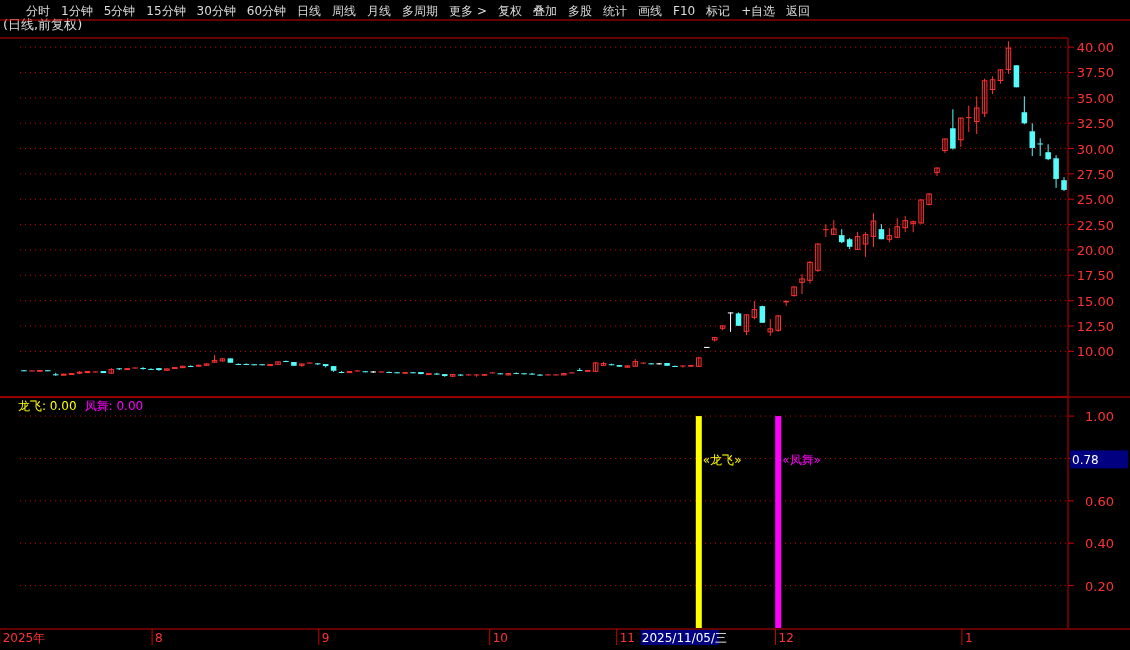  I want to click on text: 复权, so click(510, 11).